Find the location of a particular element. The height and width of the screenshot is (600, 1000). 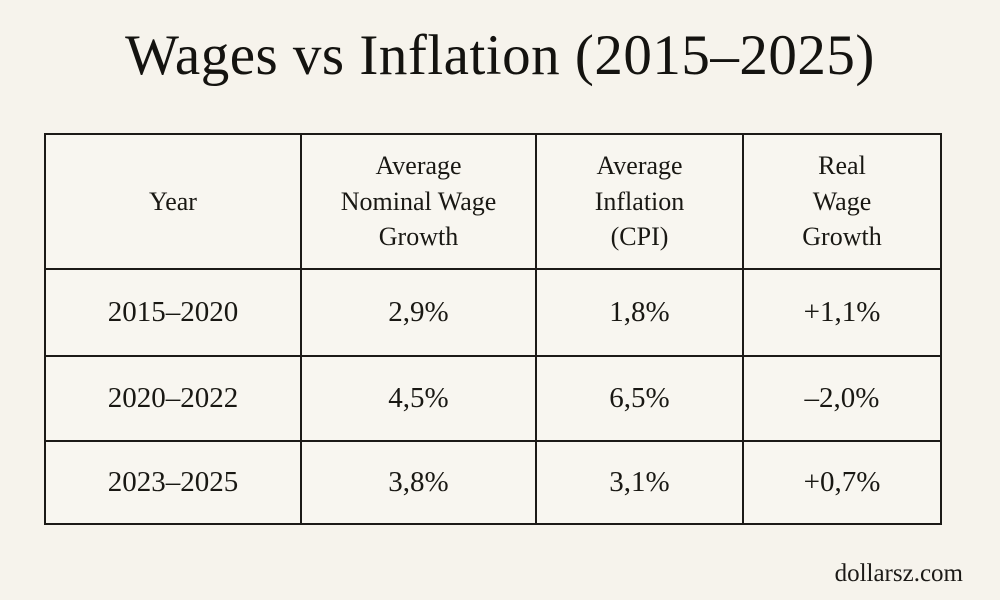

column-header-nominal-wage: Average Nominal Wage Growth is located at coordinates (418, 201).